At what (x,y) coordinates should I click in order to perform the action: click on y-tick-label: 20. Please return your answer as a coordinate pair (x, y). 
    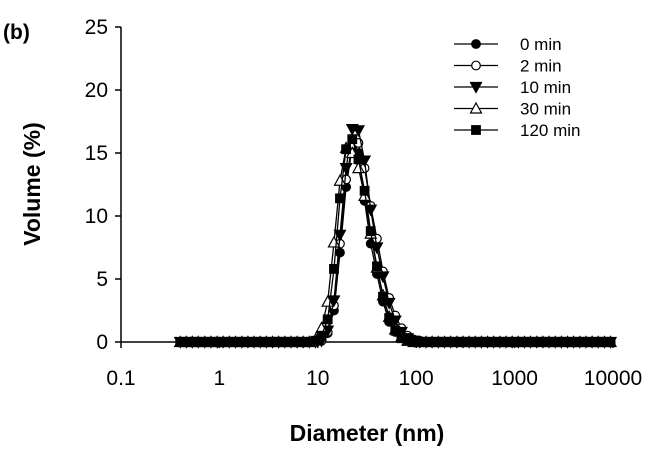
    Looking at the image, I should click on (96, 90).